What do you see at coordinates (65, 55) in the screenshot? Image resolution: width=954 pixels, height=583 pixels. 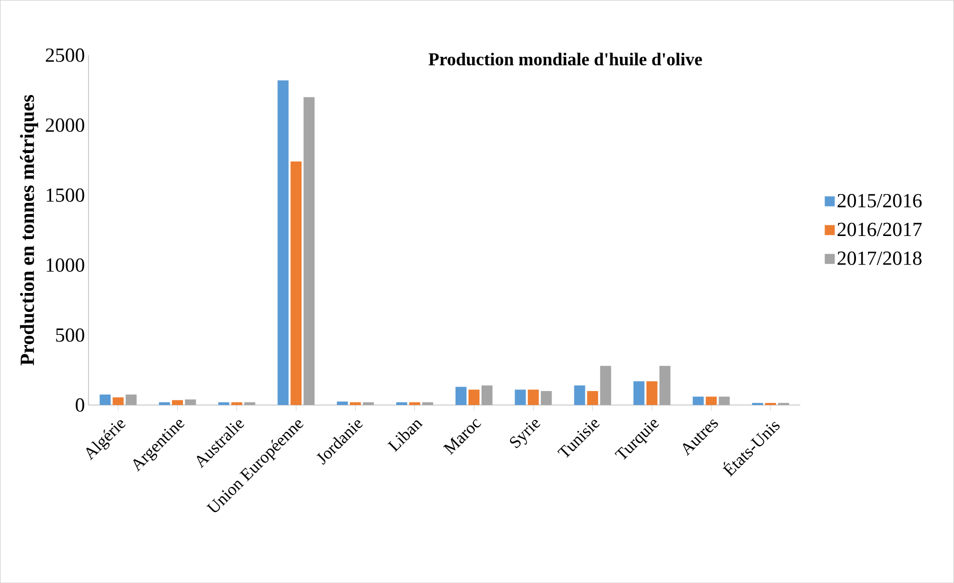 I see `y-tick-label: 2500` at bounding box center [65, 55].